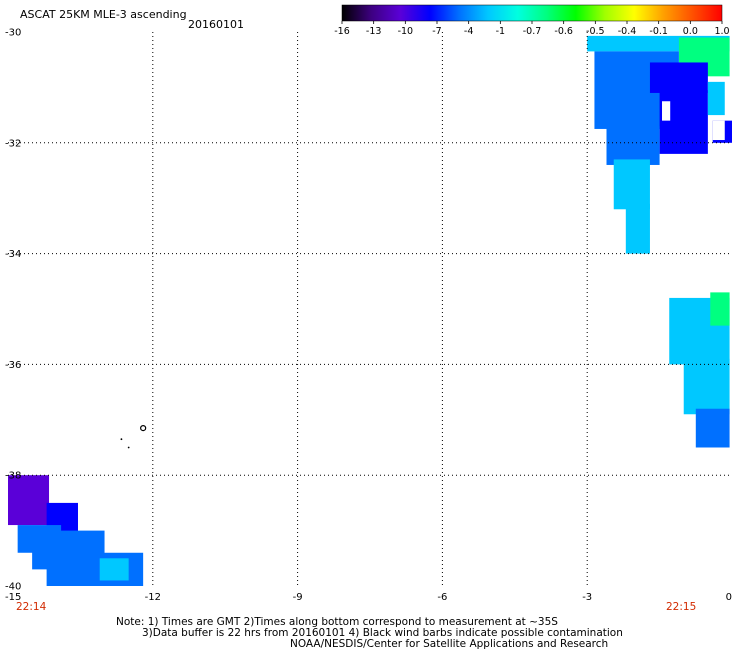  What do you see at coordinates (13, 365) in the screenshot?
I see `lat-tick-label: -36` at bounding box center [13, 365].